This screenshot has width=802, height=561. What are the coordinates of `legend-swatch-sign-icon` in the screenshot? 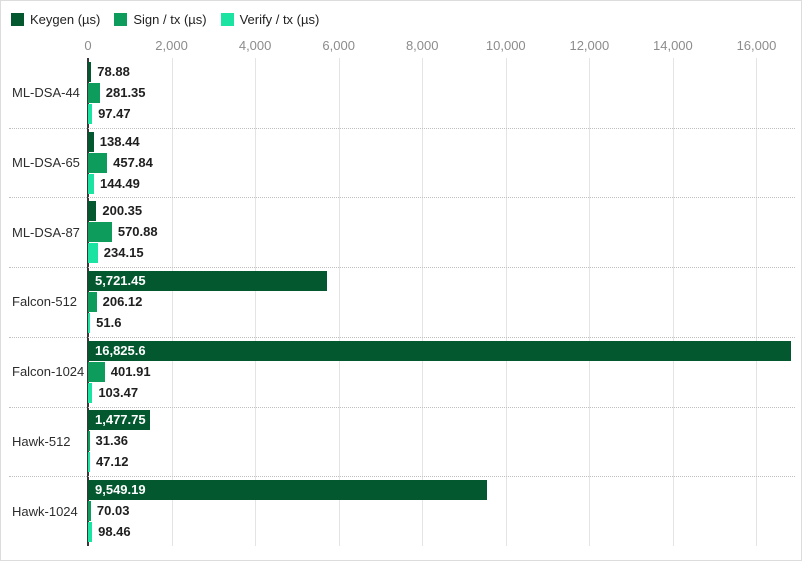 It's located at (121, 19).